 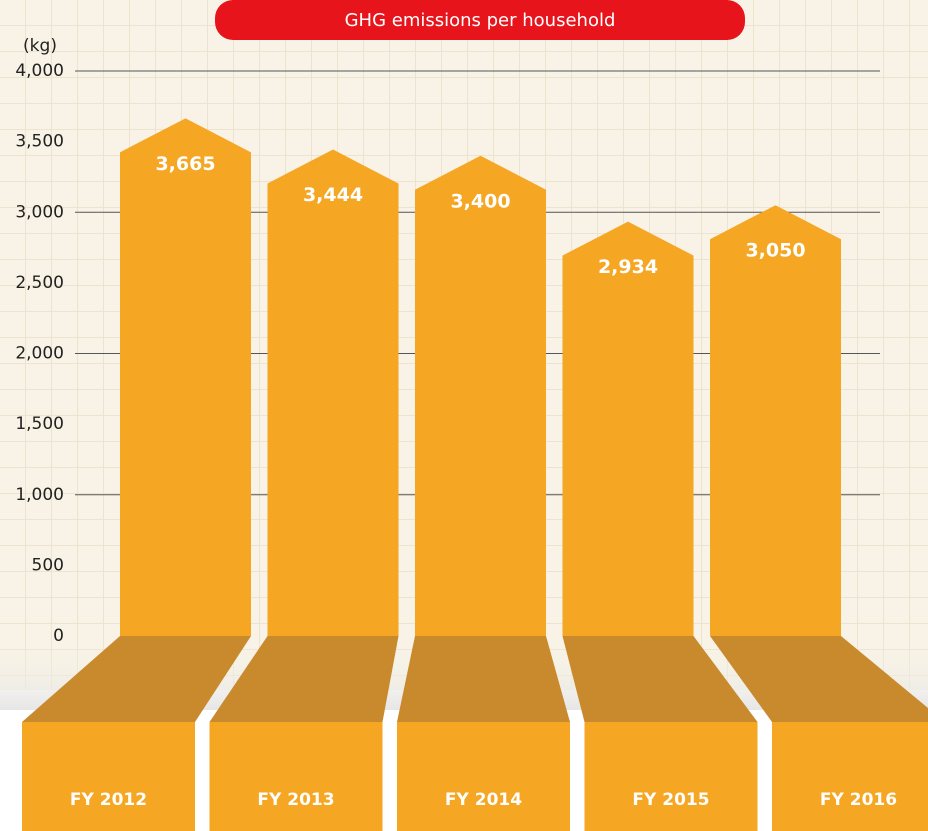 I want to click on y-tick-label: 1,500, so click(x=39, y=424).